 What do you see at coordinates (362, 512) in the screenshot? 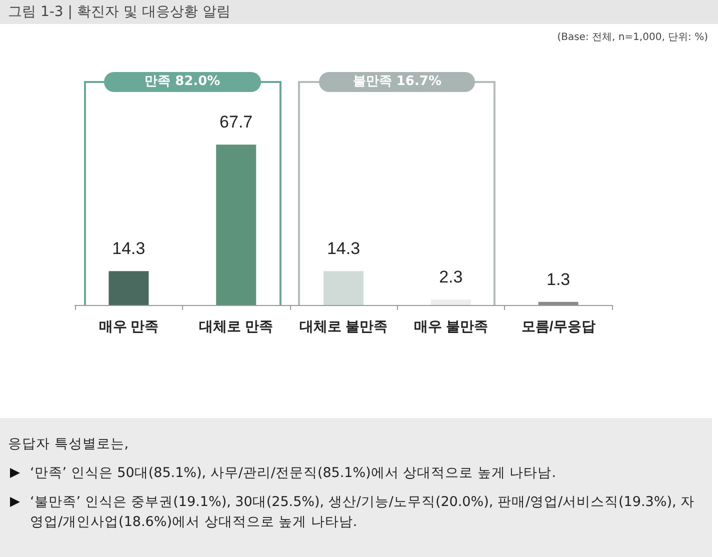
I see `text: ‘불만족’ 인식은 중부권(19.1%), 30대(25.5%), 생산/기능/노무직(20.0%), 판매/영업/서비스직(19.3%), 자영업/개인사업(18.6%)에서 상대적으로 높게 나타남.` at bounding box center [362, 512].